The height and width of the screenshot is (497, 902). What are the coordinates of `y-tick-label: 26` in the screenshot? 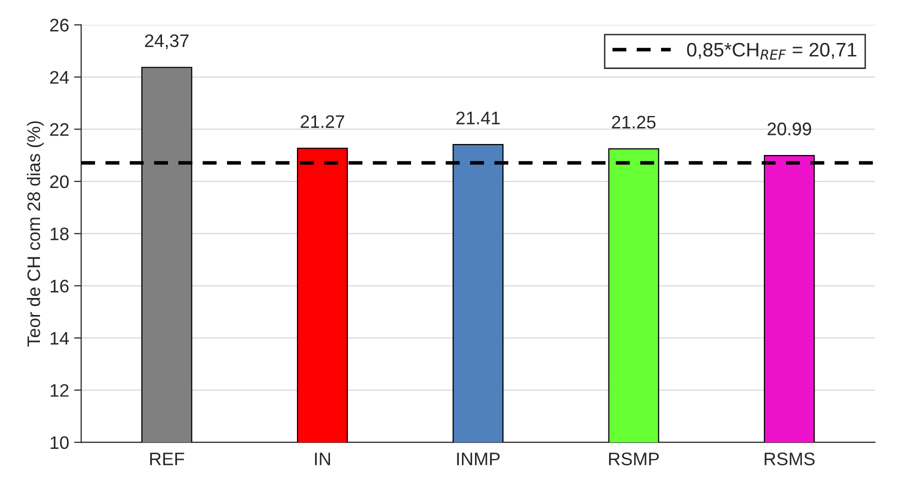 It's located at (59, 25).